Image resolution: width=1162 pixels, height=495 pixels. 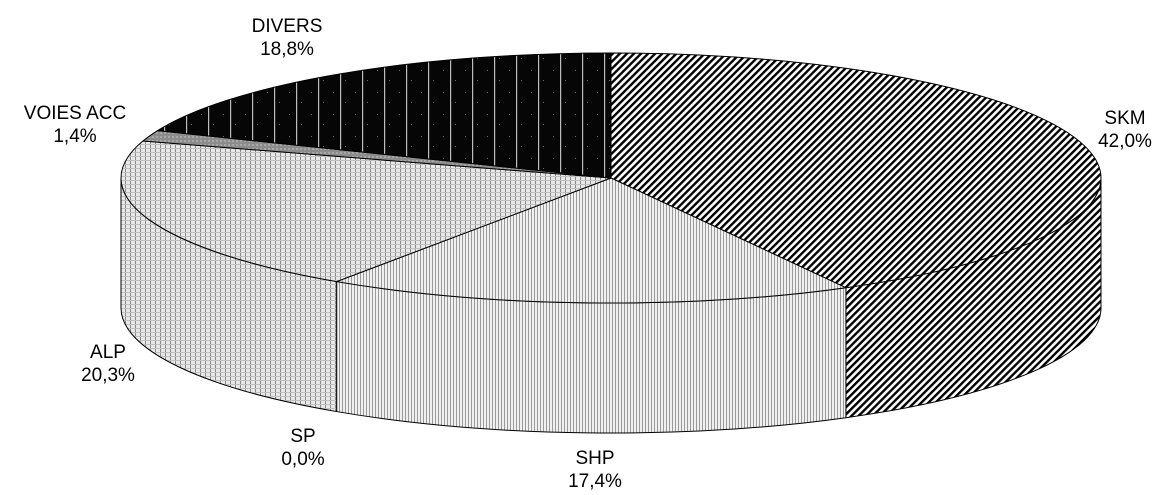 I want to click on pie-slice-alp, so click(x=366, y=211).